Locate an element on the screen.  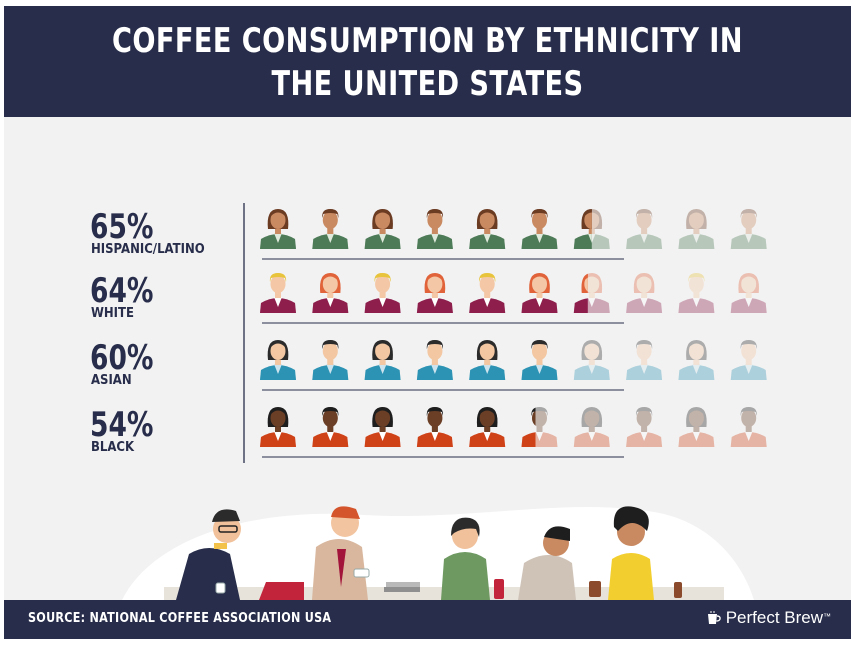
brand-trademark: ™ is located at coordinates (827, 616).